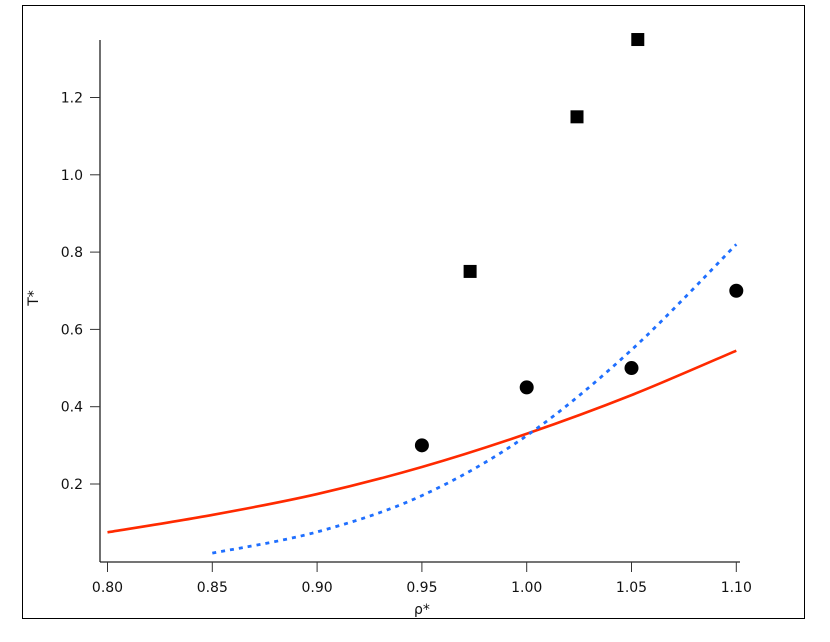  I want to click on y-tick-label: 0.2, so click(72, 485).